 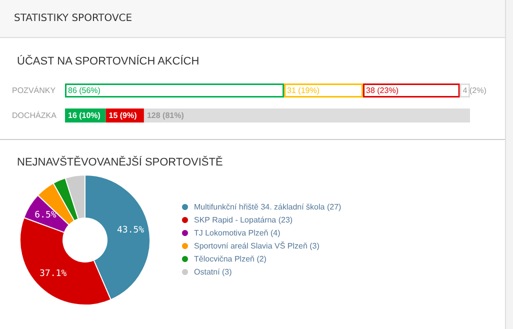 I want to click on data-label: 15 (9%), so click(x=123, y=115).